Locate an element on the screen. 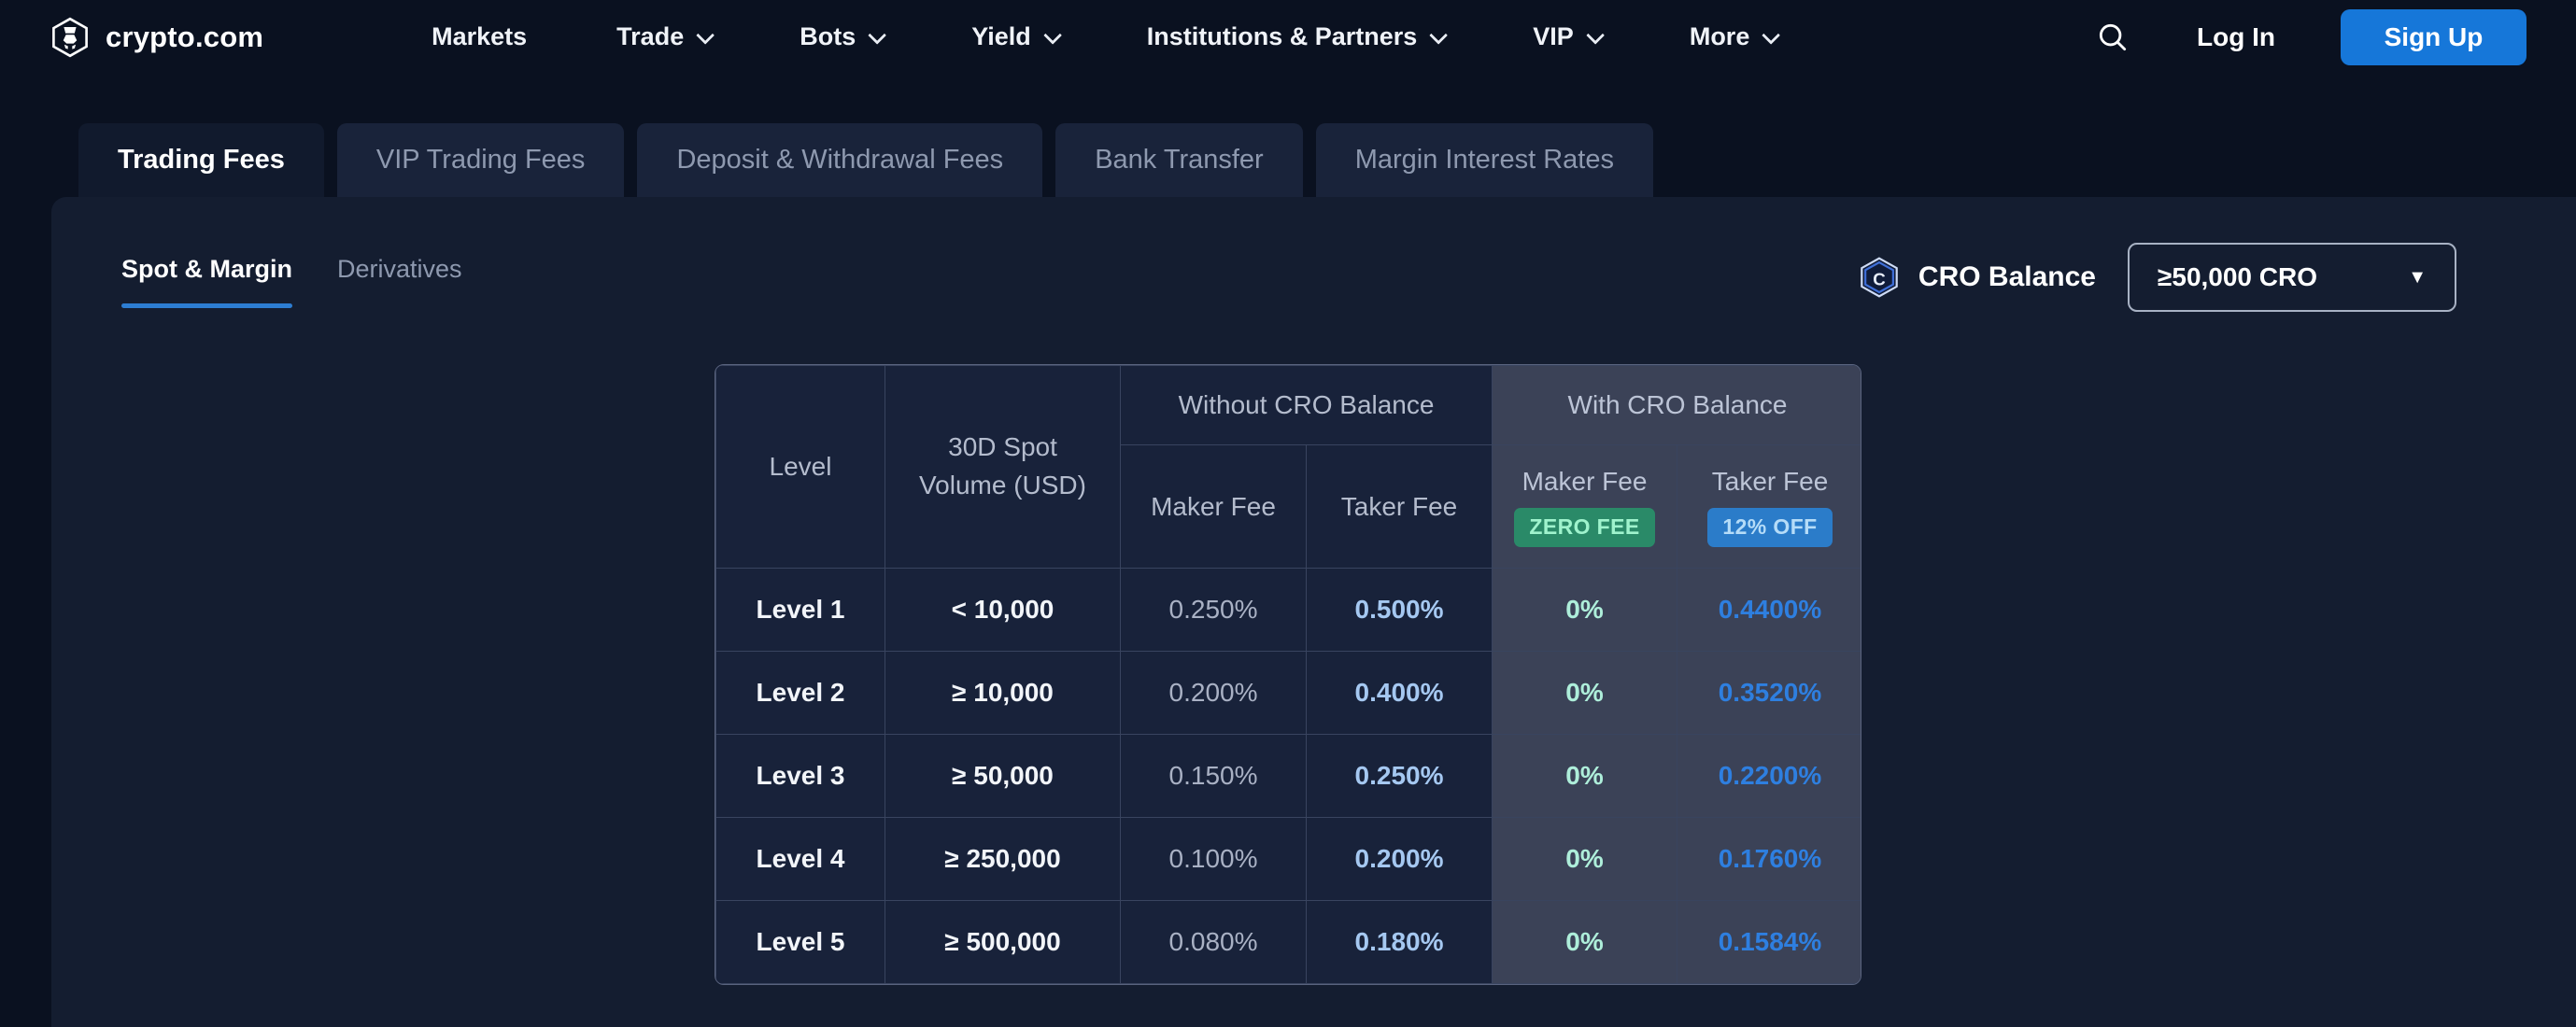 This screenshot has height=1027, width=2576. nav-item-vip: VIP is located at coordinates (1569, 36).